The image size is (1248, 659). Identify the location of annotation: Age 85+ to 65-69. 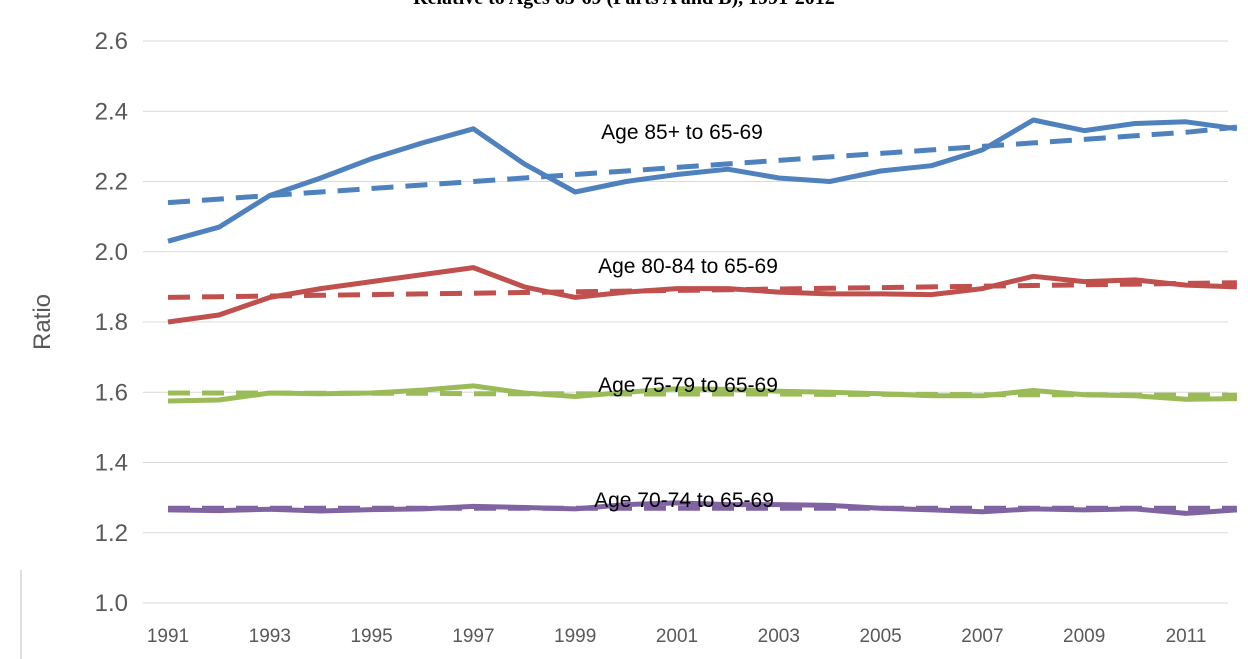
(682, 132).